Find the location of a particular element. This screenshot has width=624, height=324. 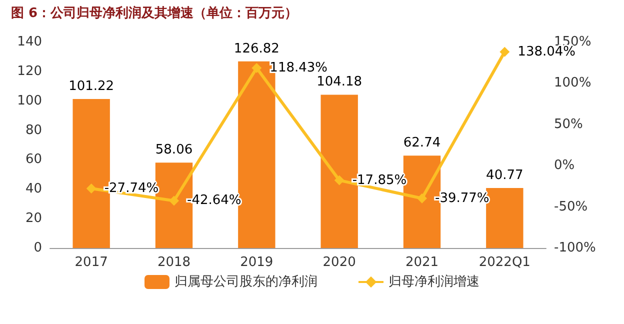

x-tick-label: 2020 is located at coordinates (339, 262).